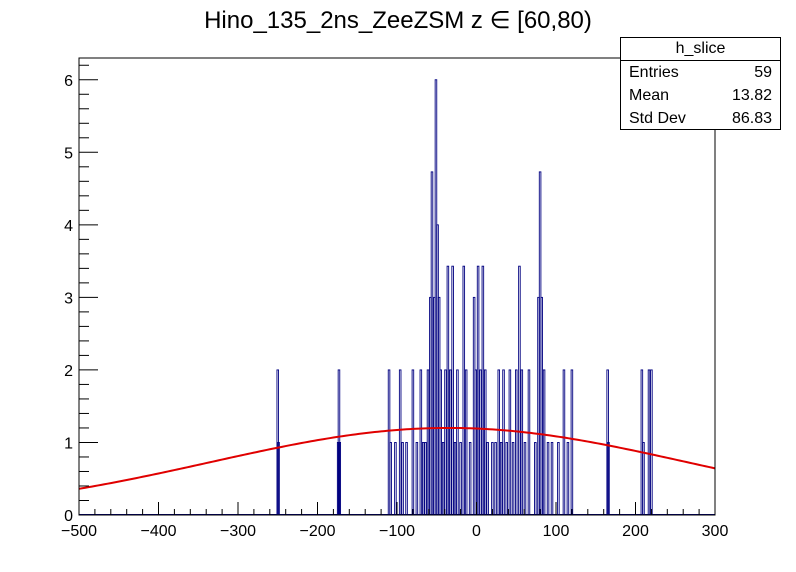 The height and width of the screenshot is (572, 796). I want to click on fit-curve, so click(397, 458).